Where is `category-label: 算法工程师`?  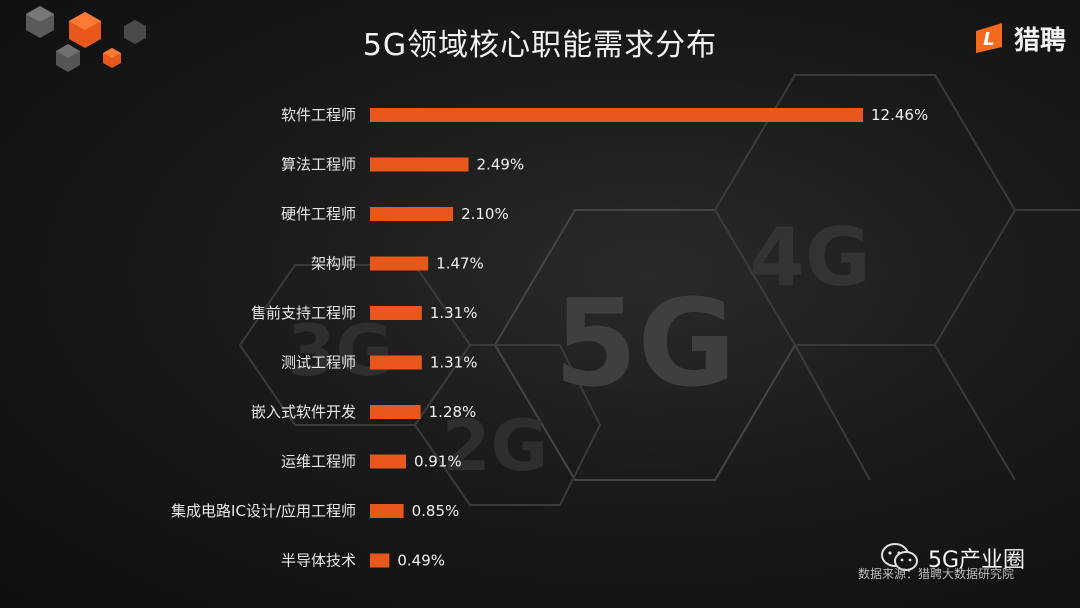
category-label: 算法工程师 is located at coordinates (318, 165).